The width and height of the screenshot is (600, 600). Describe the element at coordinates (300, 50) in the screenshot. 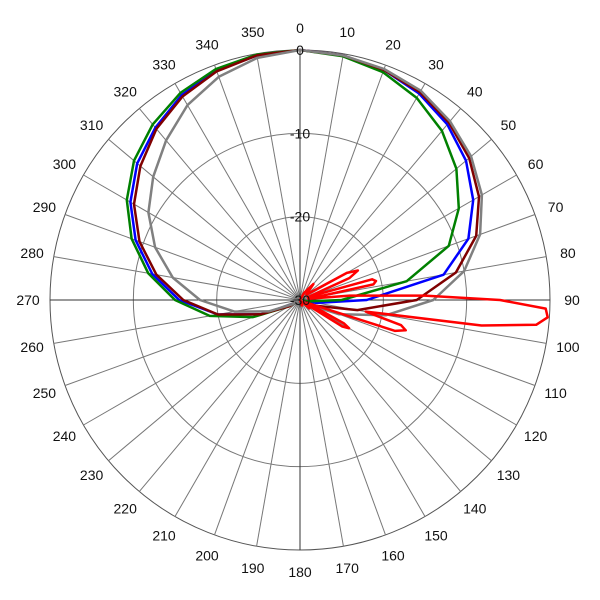

I see `radial-tick-label: 0` at that location.